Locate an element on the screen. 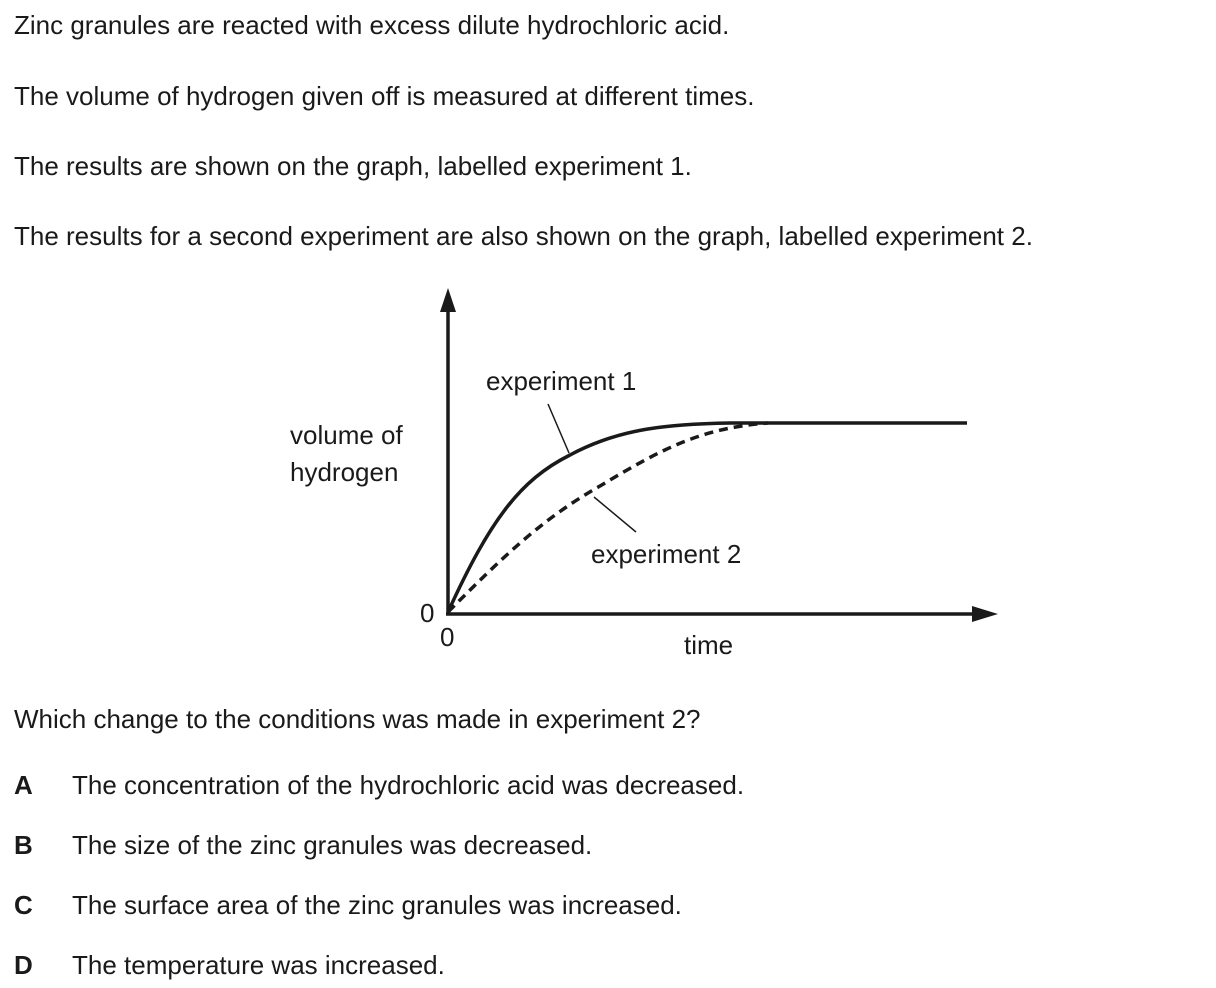 This screenshot has height=988, width=1216. experiment-1-curve is located at coordinates (706, 517).